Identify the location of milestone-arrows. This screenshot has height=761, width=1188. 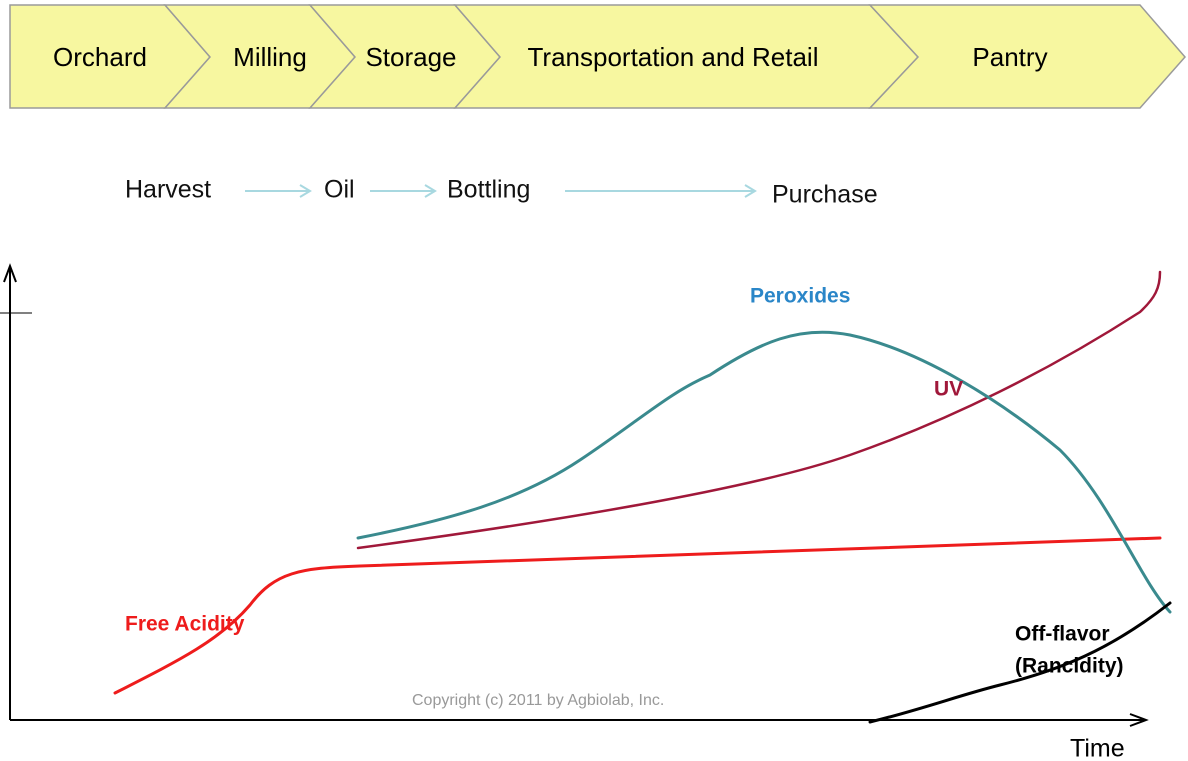
(501, 191).